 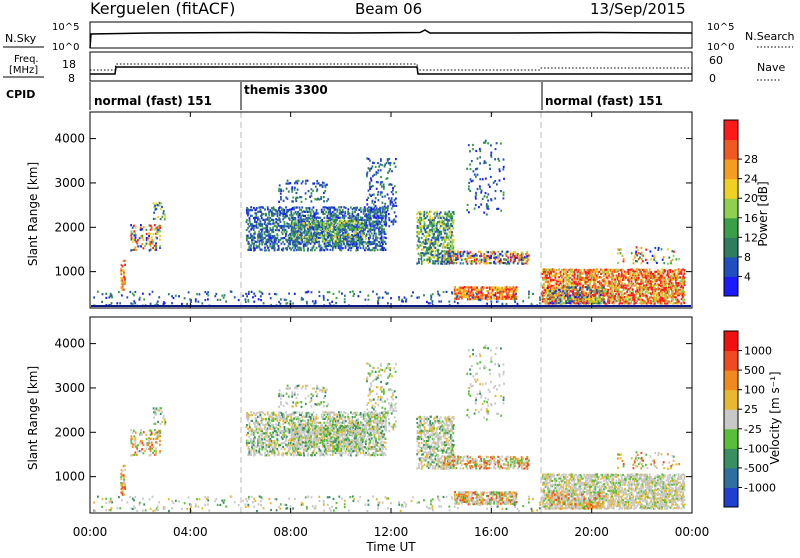 I want to click on power-ylabel: Slant Range [km], so click(x=33, y=214).